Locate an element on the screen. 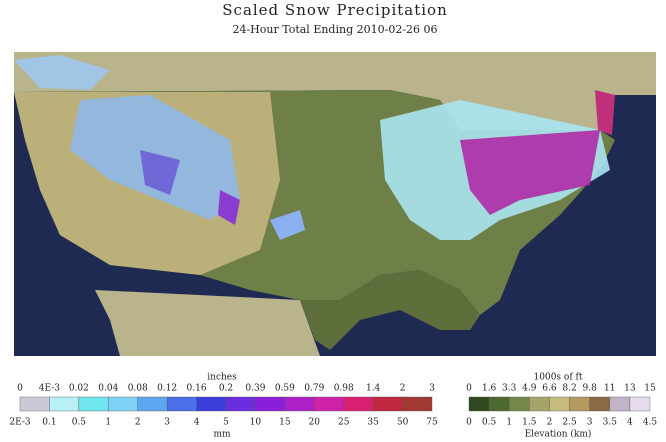 This screenshot has width=666, height=442. snow-heavy-ne is located at coordinates (530, 172).